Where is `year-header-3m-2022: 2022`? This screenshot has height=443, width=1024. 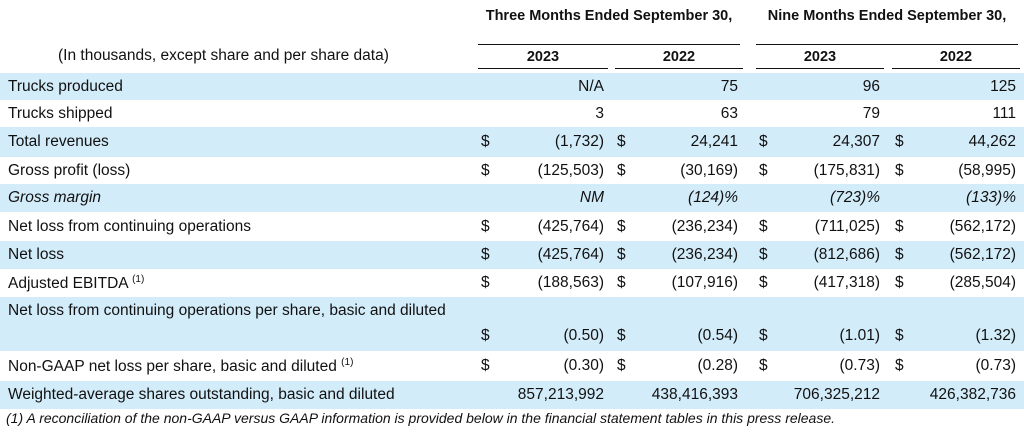
year-header-3m-2022: 2022 is located at coordinates (679, 57).